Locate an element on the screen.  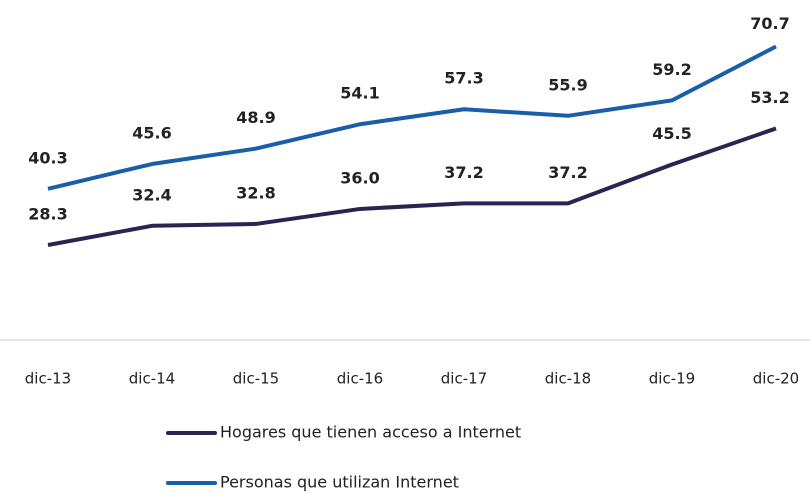
data-label: 32.4 is located at coordinates (151, 194).